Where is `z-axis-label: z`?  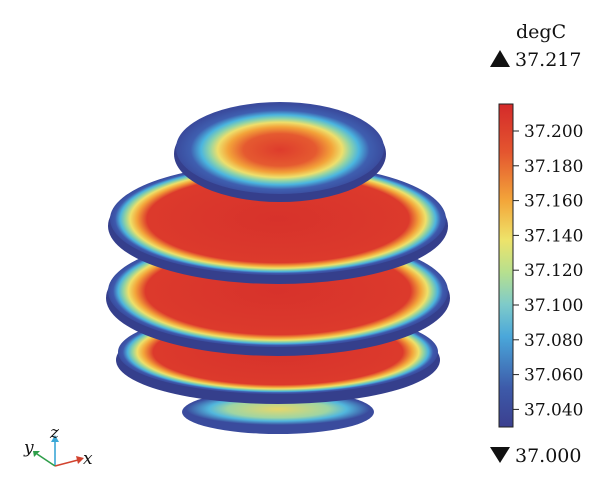 z-axis-label: z is located at coordinates (54, 433).